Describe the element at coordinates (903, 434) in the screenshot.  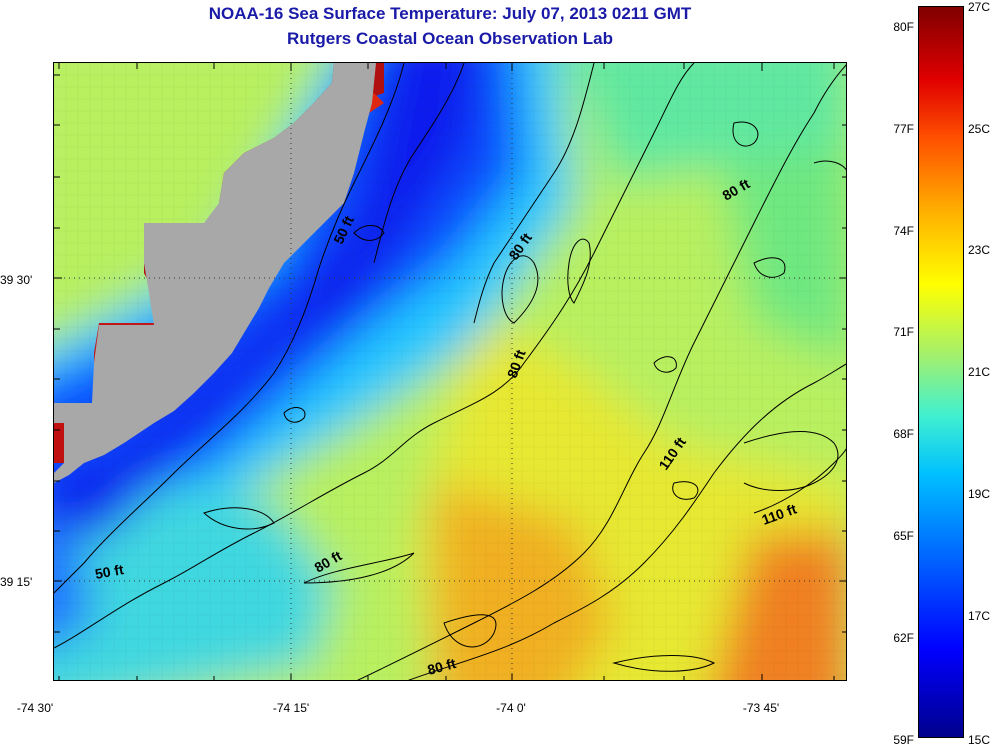
I see `colorbar-label-68f: 68F` at that location.